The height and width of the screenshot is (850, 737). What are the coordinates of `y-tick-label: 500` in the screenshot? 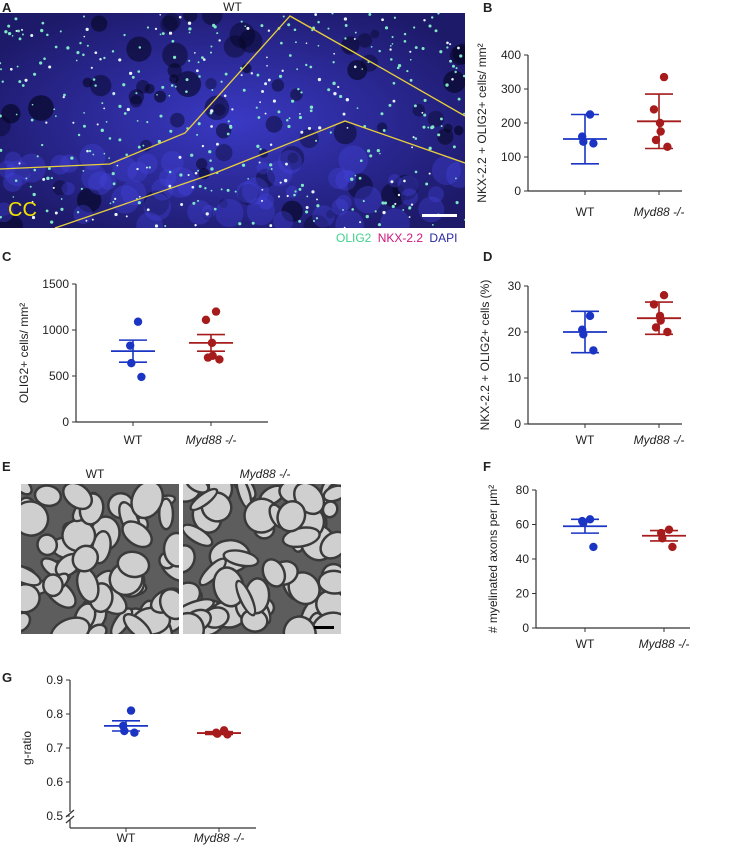 It's located at (59, 376).